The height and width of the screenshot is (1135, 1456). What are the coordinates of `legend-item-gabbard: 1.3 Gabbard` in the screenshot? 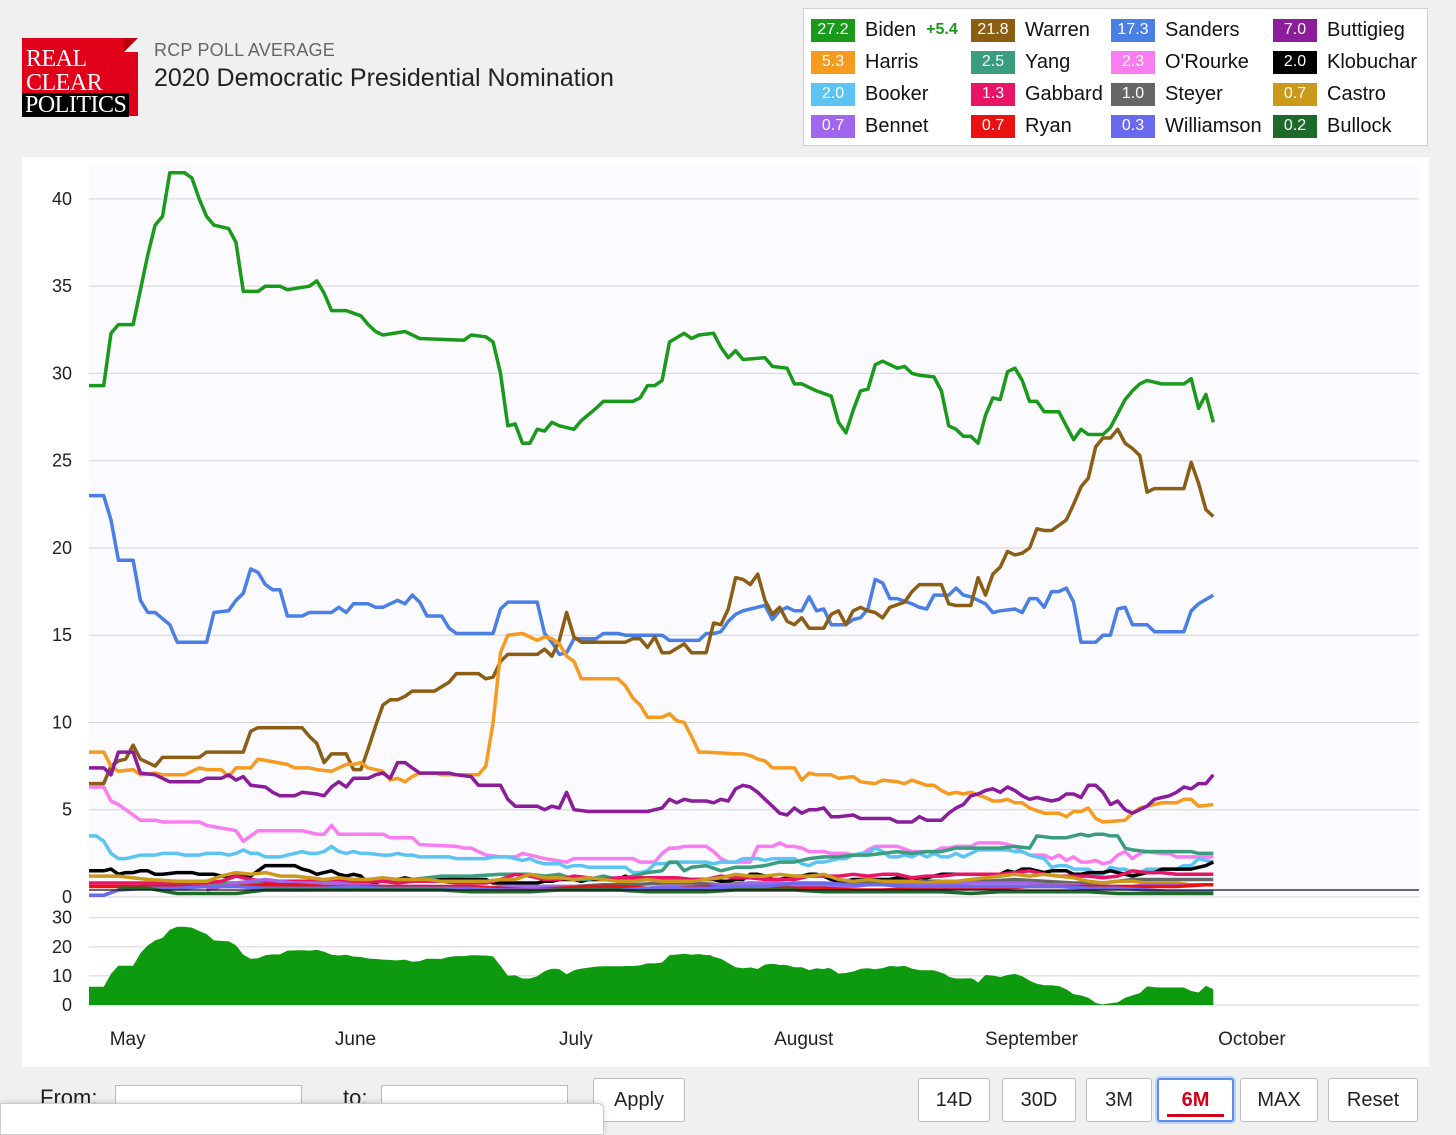 It's located at (1037, 94).